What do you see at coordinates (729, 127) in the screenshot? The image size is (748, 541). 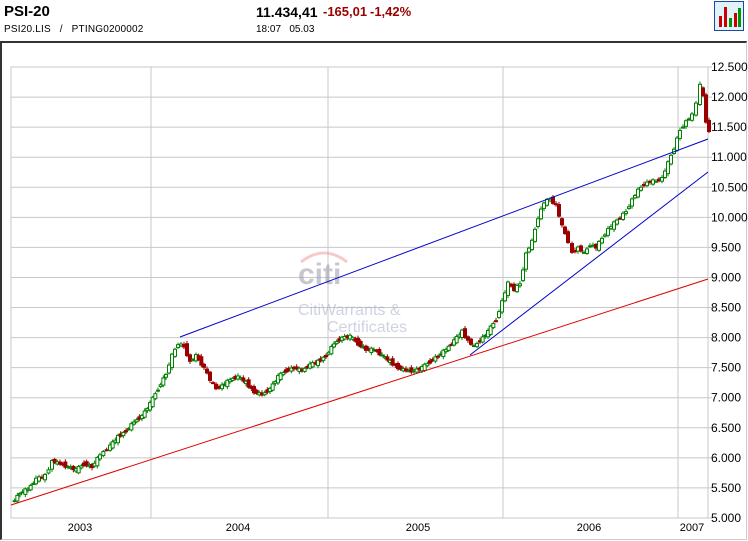 I see `y-tick-label: 11.500` at bounding box center [729, 127].